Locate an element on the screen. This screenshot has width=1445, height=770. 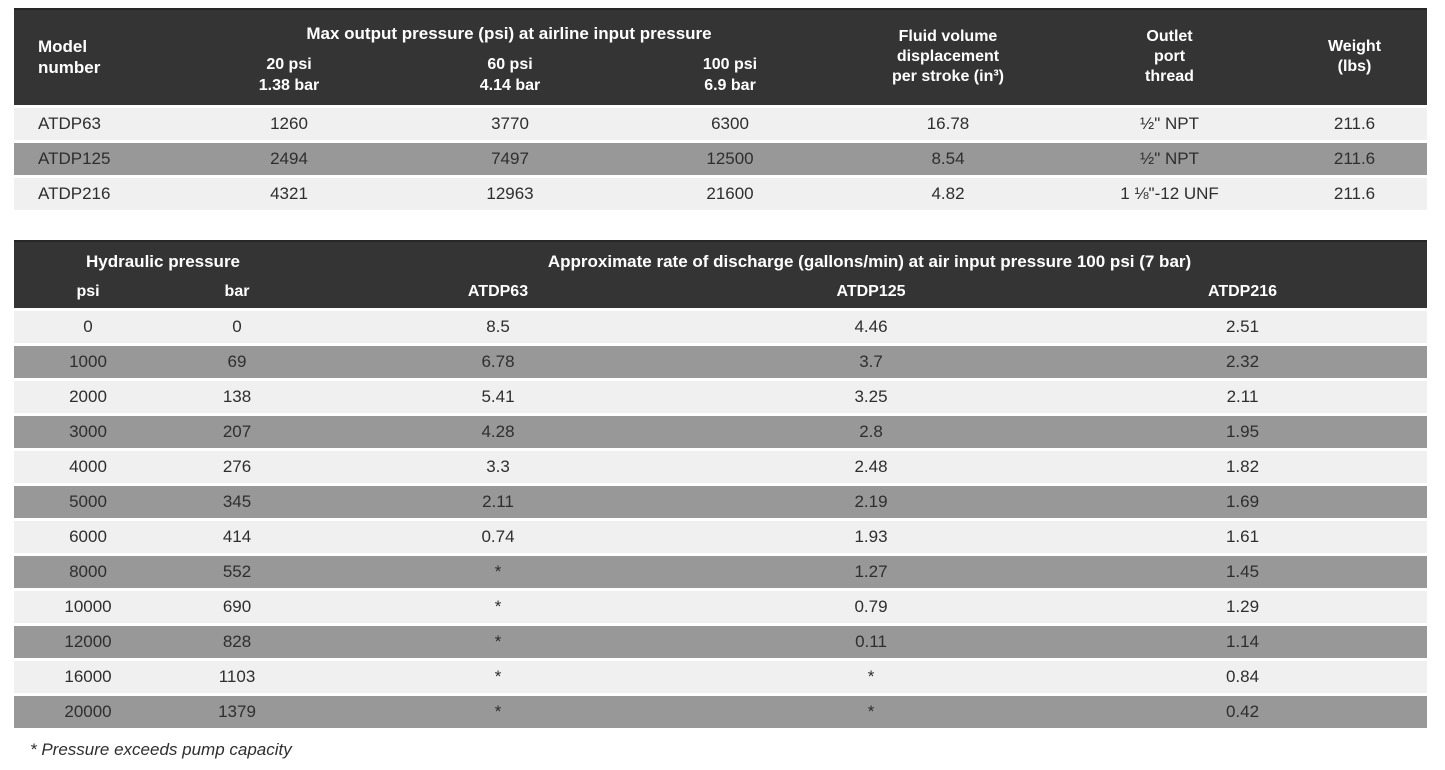
cell-bar: 138 is located at coordinates (237, 396).